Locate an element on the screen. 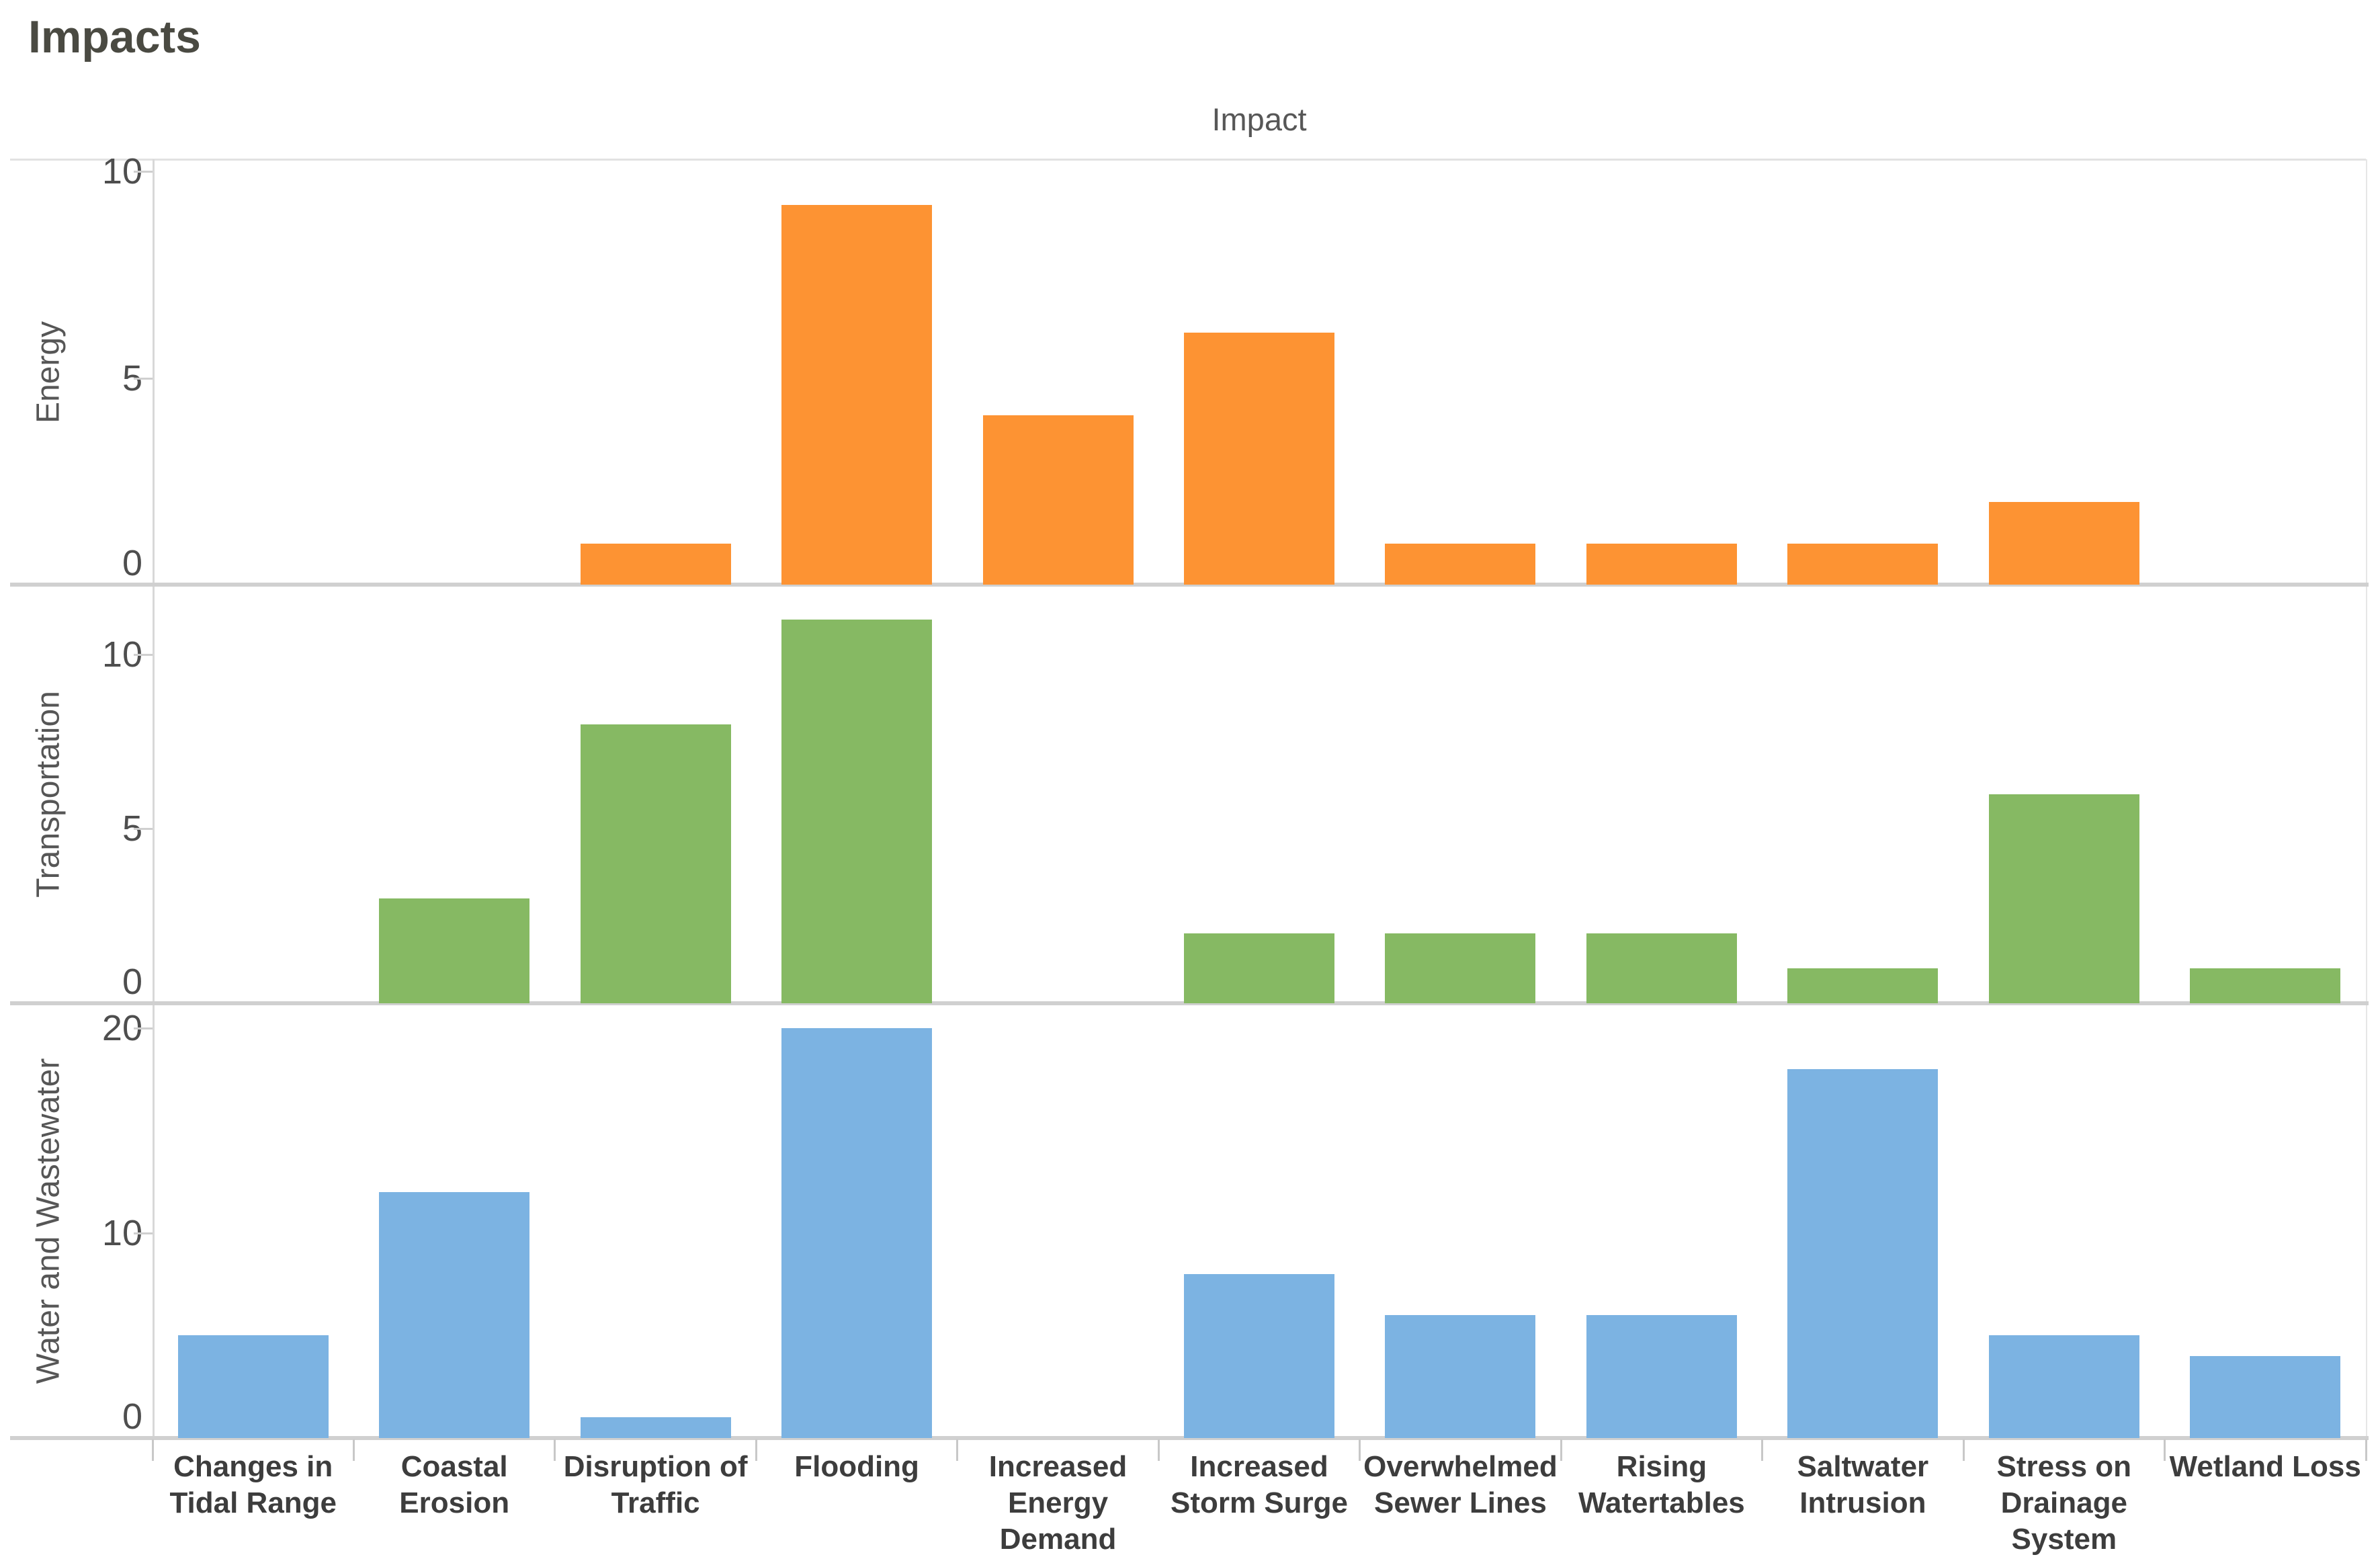 The width and height of the screenshot is (2380, 1559). bar-transportation-coastal-erosion is located at coordinates (454, 950).